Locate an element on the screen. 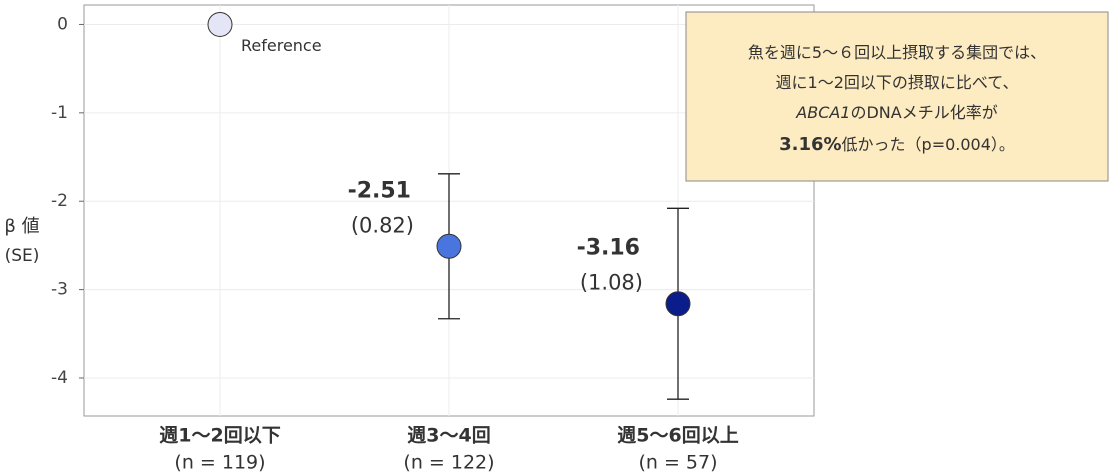 The image size is (1110, 474). x-tick-note: (n = 119) is located at coordinates (219, 463).